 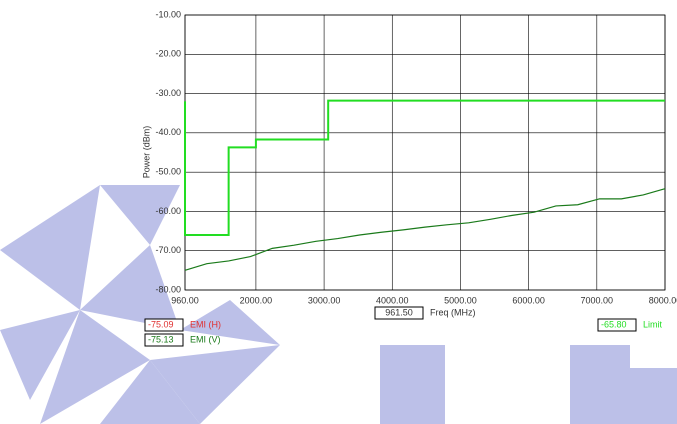 What do you see at coordinates (205, 324) in the screenshot?
I see `readout-label: EMI (H)` at bounding box center [205, 324].